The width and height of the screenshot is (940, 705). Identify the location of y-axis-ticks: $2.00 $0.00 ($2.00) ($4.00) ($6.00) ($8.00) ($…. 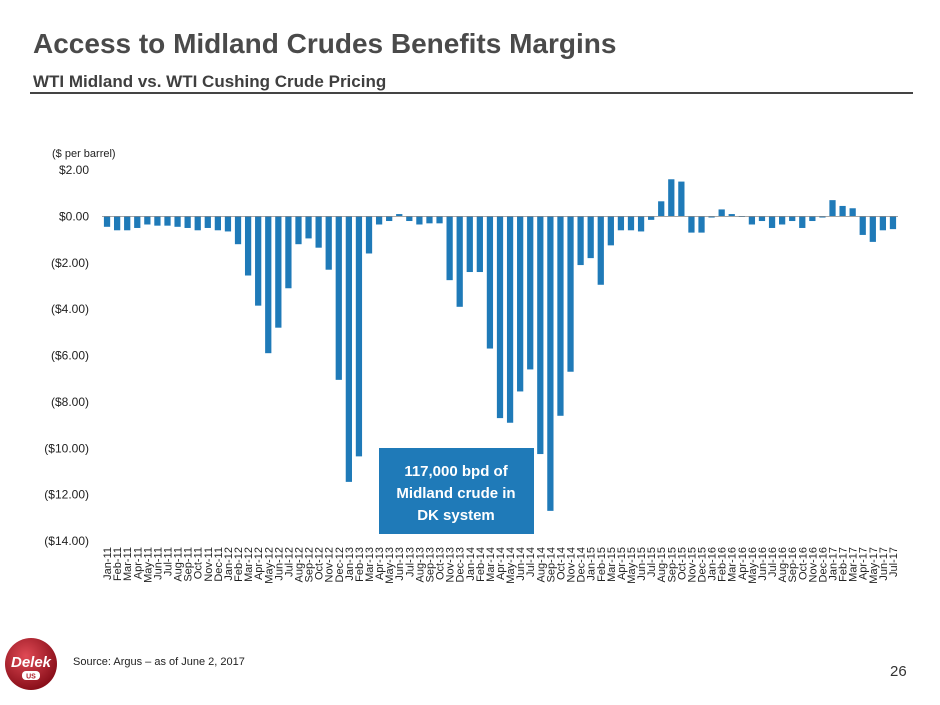
(66, 355).